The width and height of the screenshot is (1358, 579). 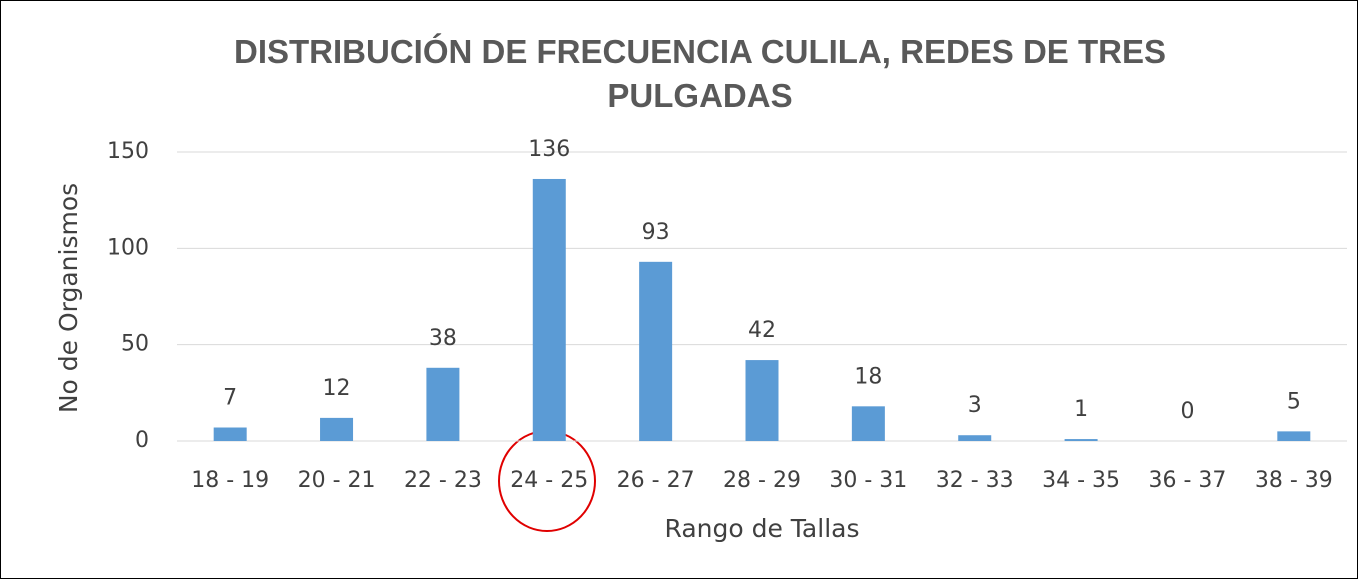 I want to click on x-tick-label: 32 - 33, so click(x=975, y=480).